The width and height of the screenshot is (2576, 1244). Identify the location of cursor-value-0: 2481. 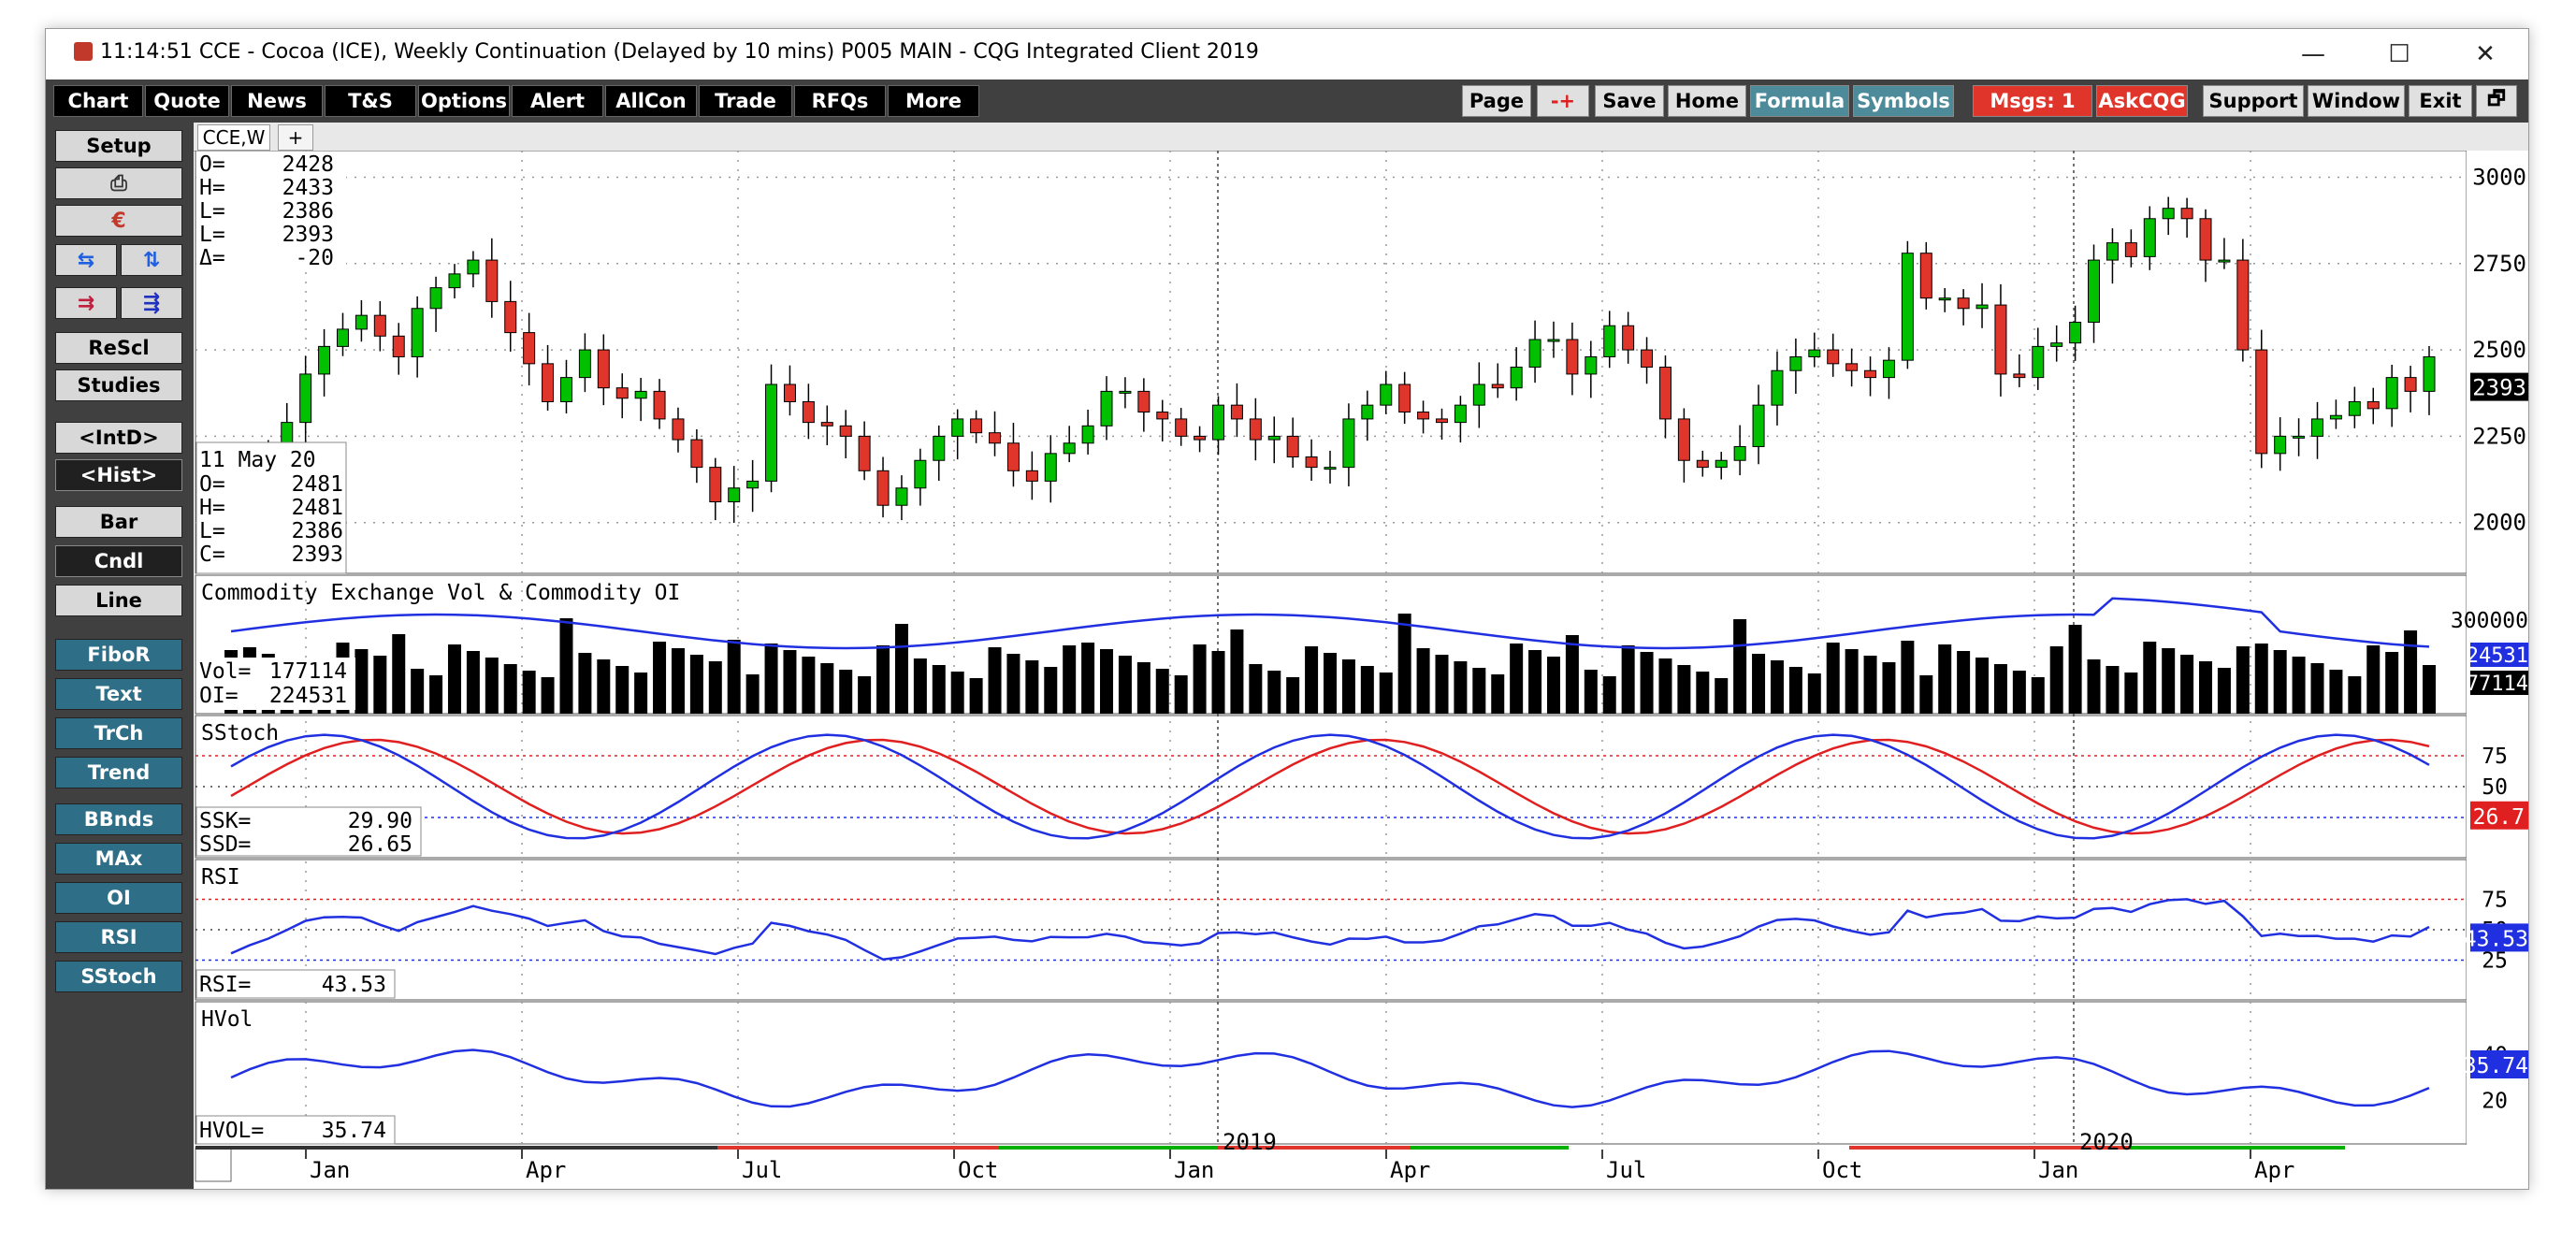
(317, 485).